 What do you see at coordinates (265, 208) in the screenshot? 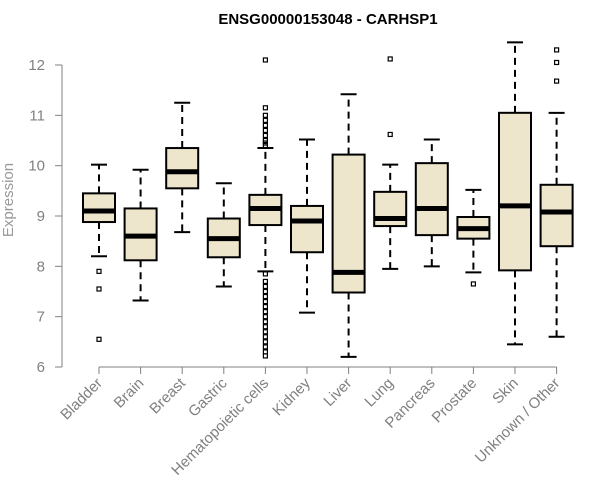
I see `box-hematopoietic-cells` at bounding box center [265, 208].